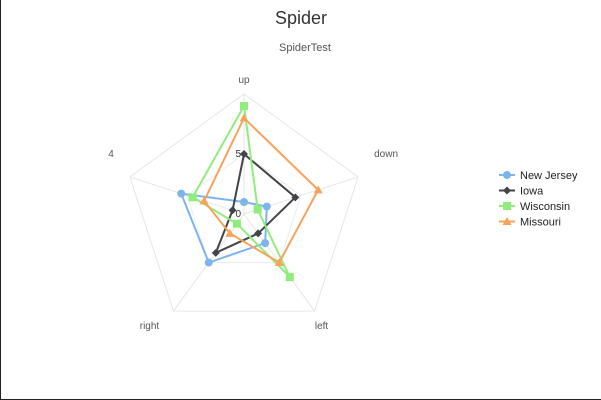 The image size is (601, 400). Describe the element at coordinates (305, 48) in the screenshot. I see `chart-subtitle: SpiderTest` at that location.